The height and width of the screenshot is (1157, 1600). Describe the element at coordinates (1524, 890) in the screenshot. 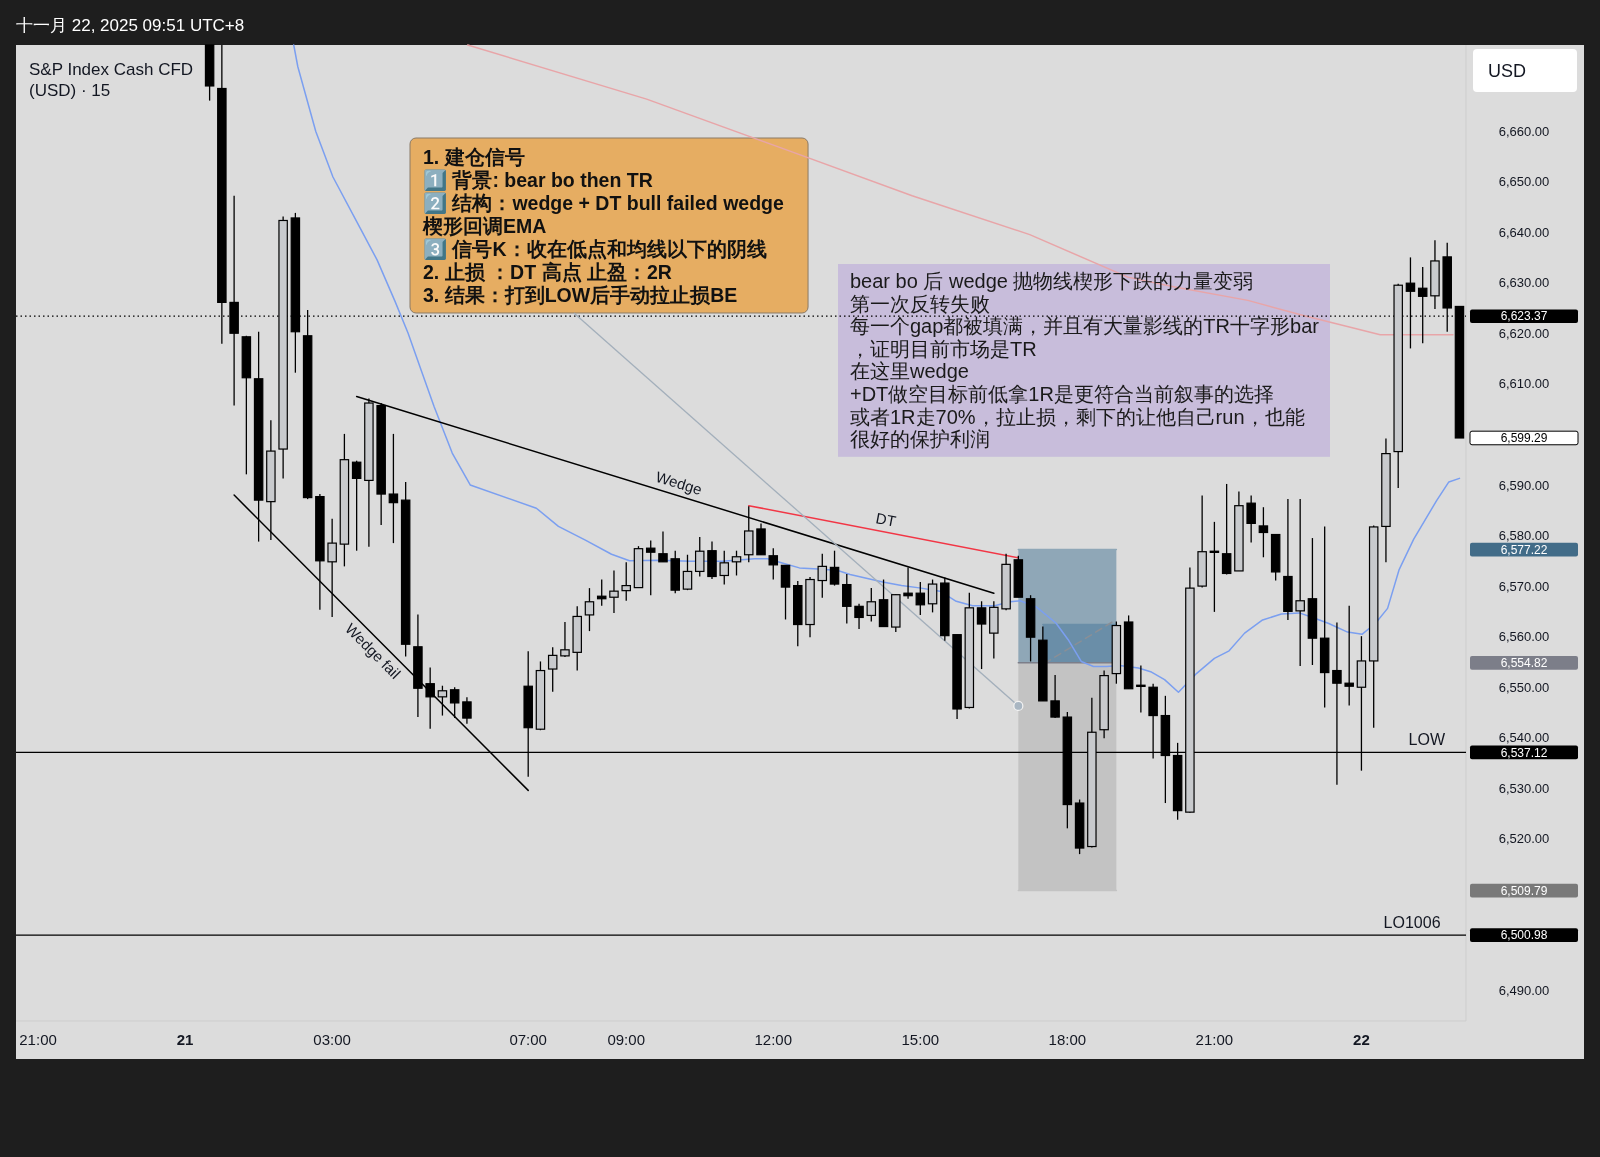

I see `y-tick-label: 6,509.79` at that location.